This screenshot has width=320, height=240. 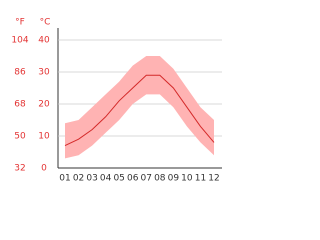 What do you see at coordinates (91, 179) in the screenshot?
I see `x-tick-label: 03` at bounding box center [91, 179].